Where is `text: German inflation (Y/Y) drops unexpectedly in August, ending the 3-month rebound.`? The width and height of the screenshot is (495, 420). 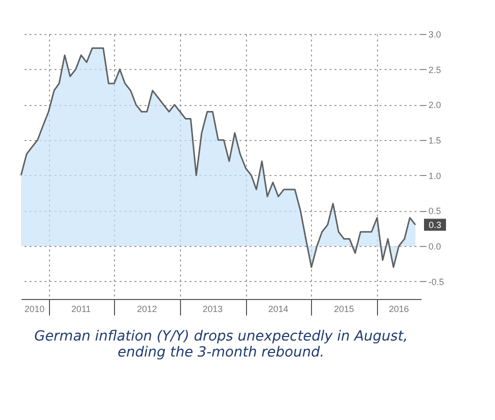
text: German inflation (Y/Y) drops unexpectedly in August, ending the 3-month rebound. is located at coordinates (221, 344).